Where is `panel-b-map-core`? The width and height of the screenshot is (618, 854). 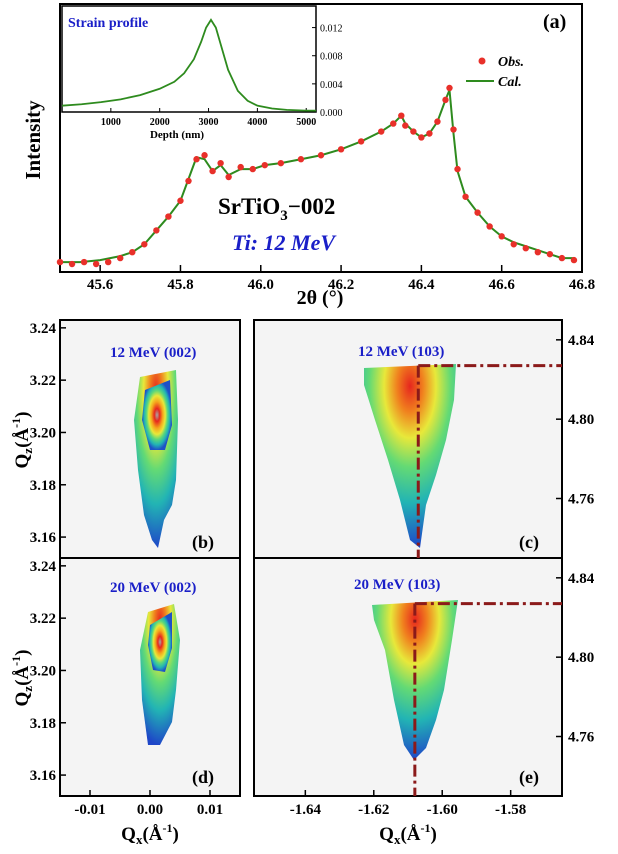 panel-b-map-core is located at coordinates (157, 415).